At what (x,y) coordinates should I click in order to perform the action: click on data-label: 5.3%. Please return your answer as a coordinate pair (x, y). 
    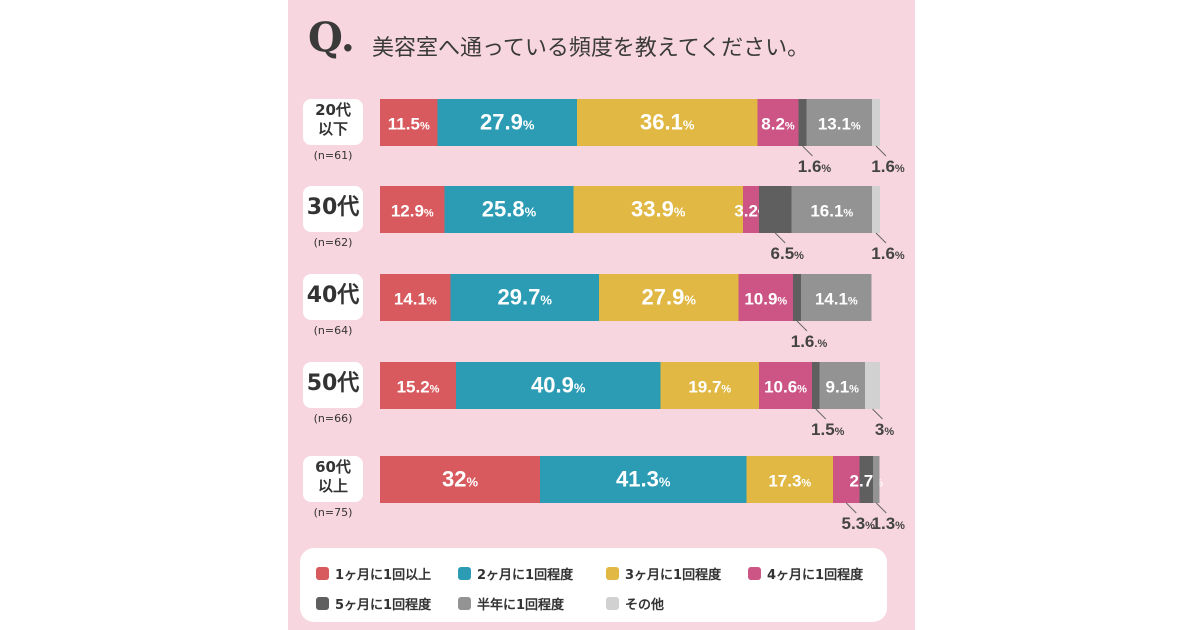
    Looking at the image, I should click on (859, 523).